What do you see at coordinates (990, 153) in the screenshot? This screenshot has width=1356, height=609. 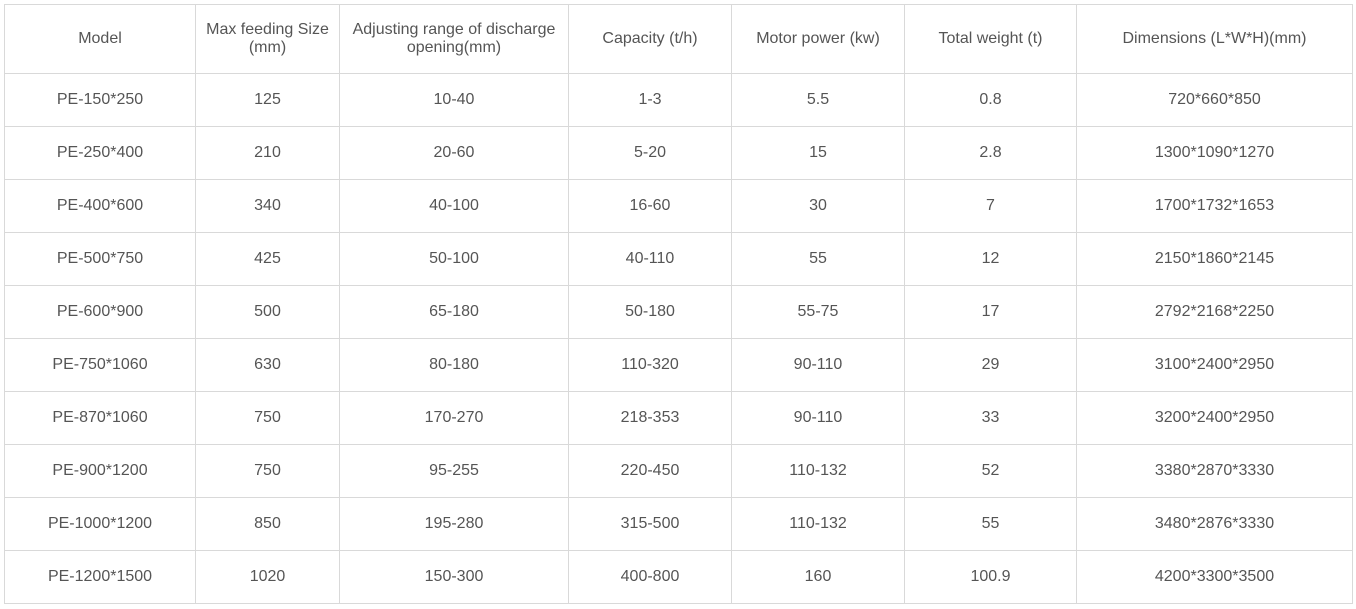 I see `cell-total-weight: 2.8` at bounding box center [990, 153].